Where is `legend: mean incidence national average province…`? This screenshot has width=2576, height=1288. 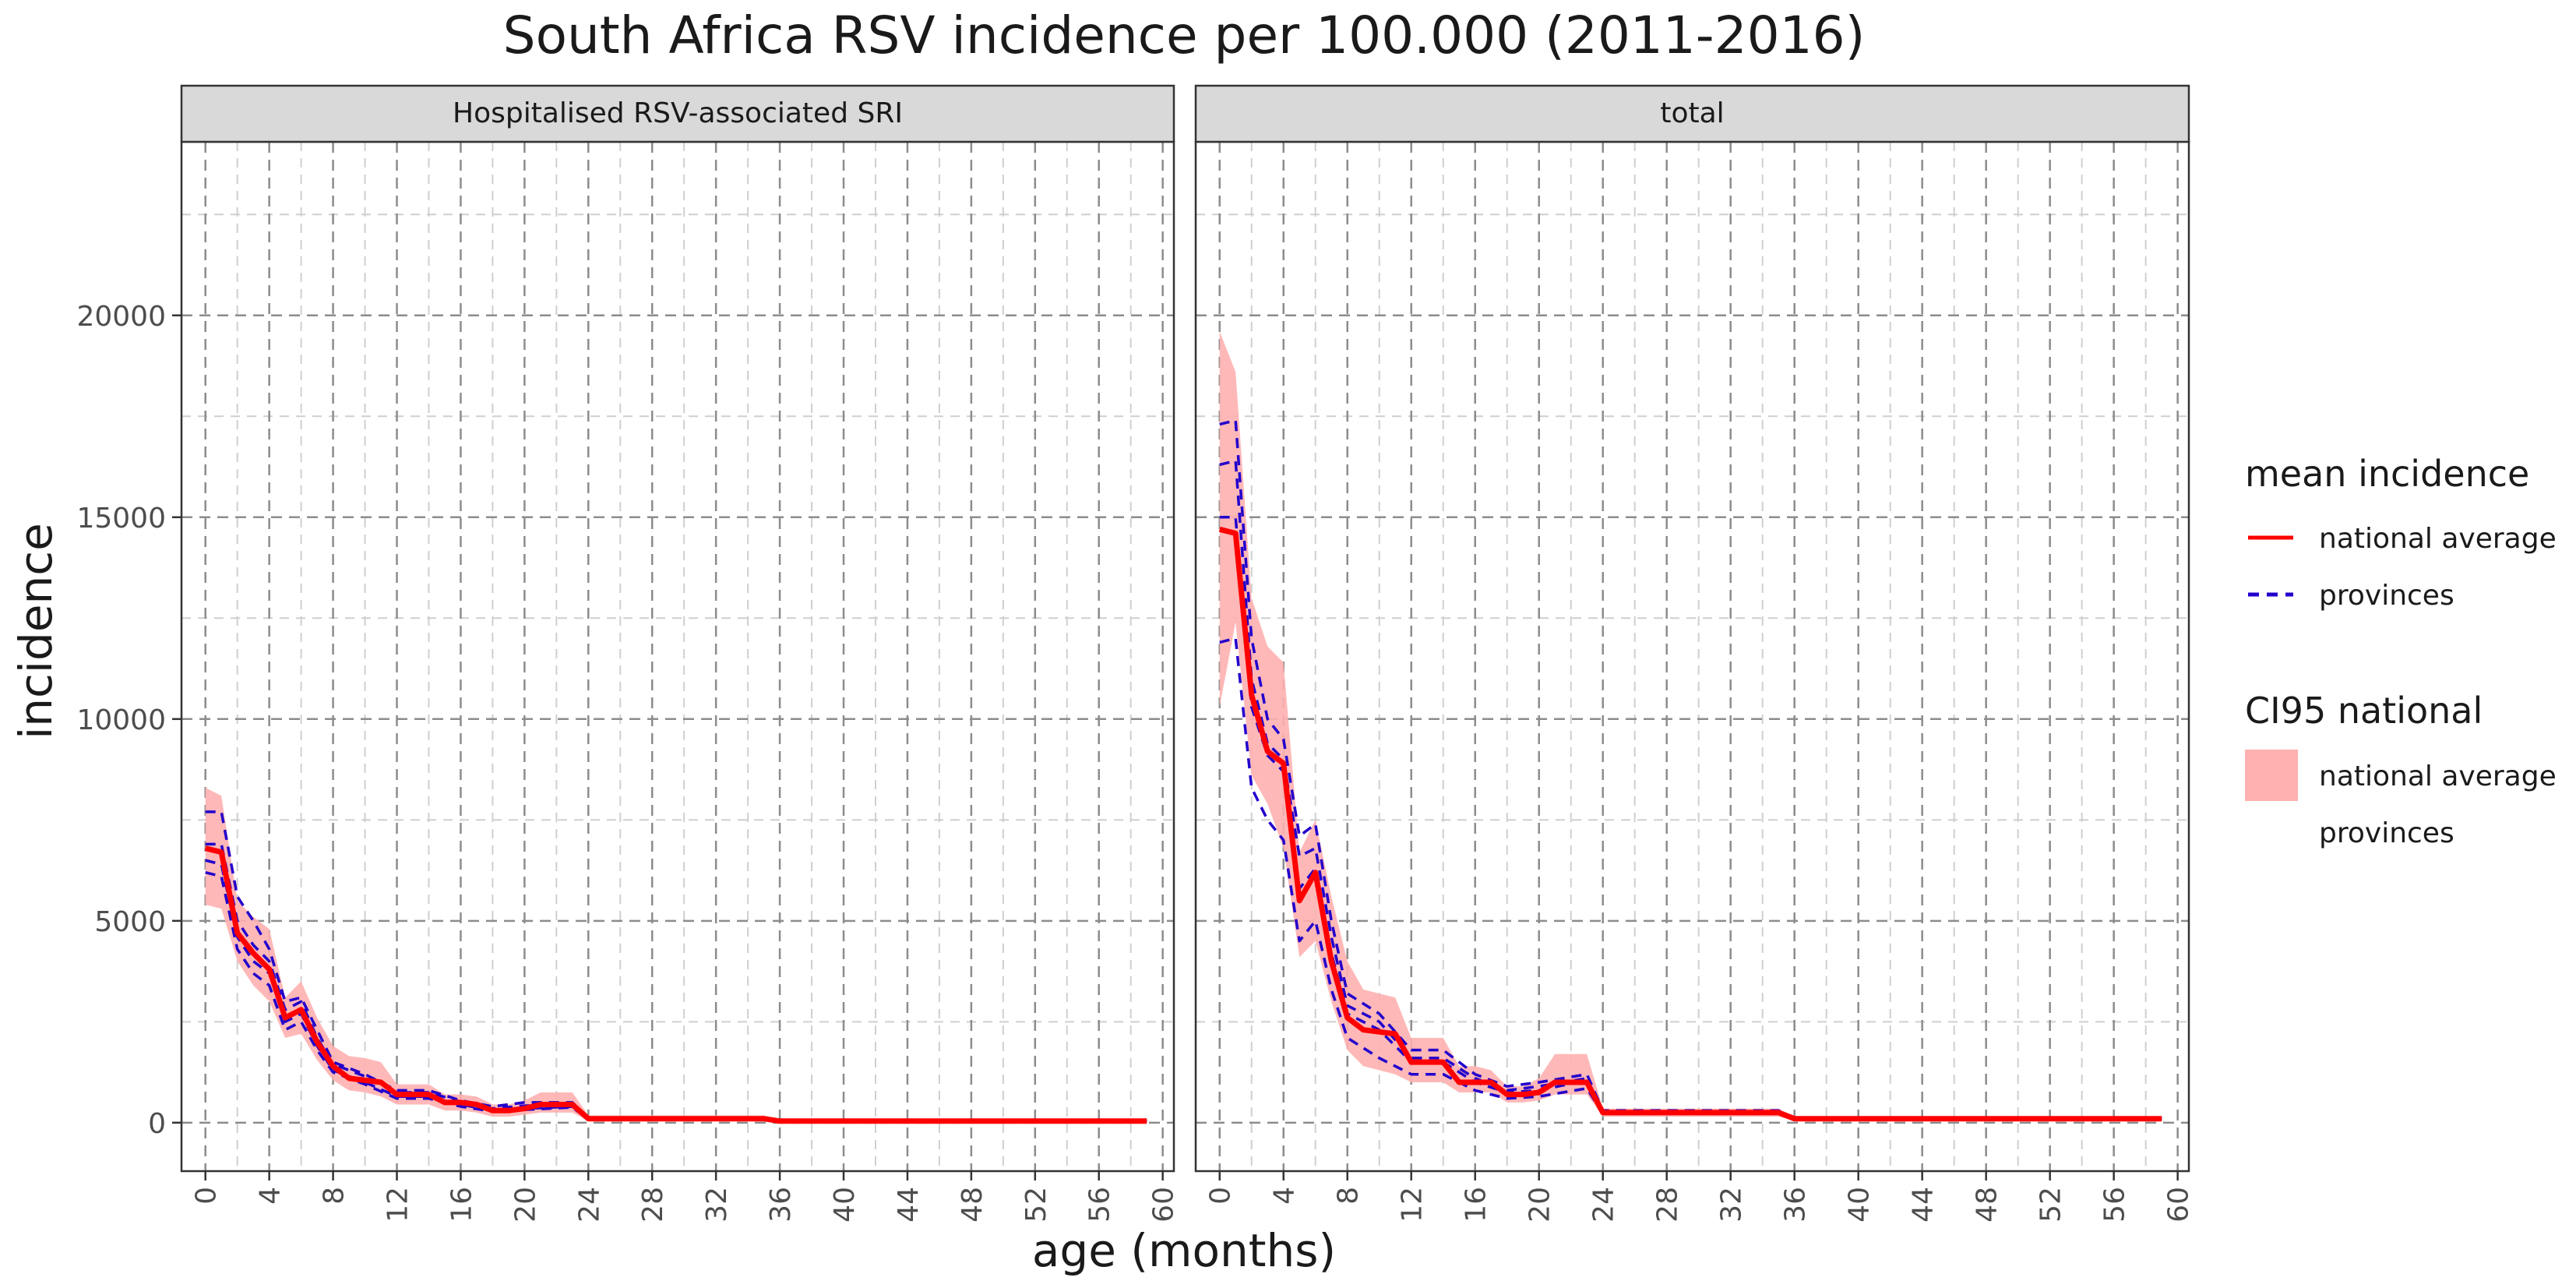 legend: mean incidence national average province… is located at coordinates (2401, 651).